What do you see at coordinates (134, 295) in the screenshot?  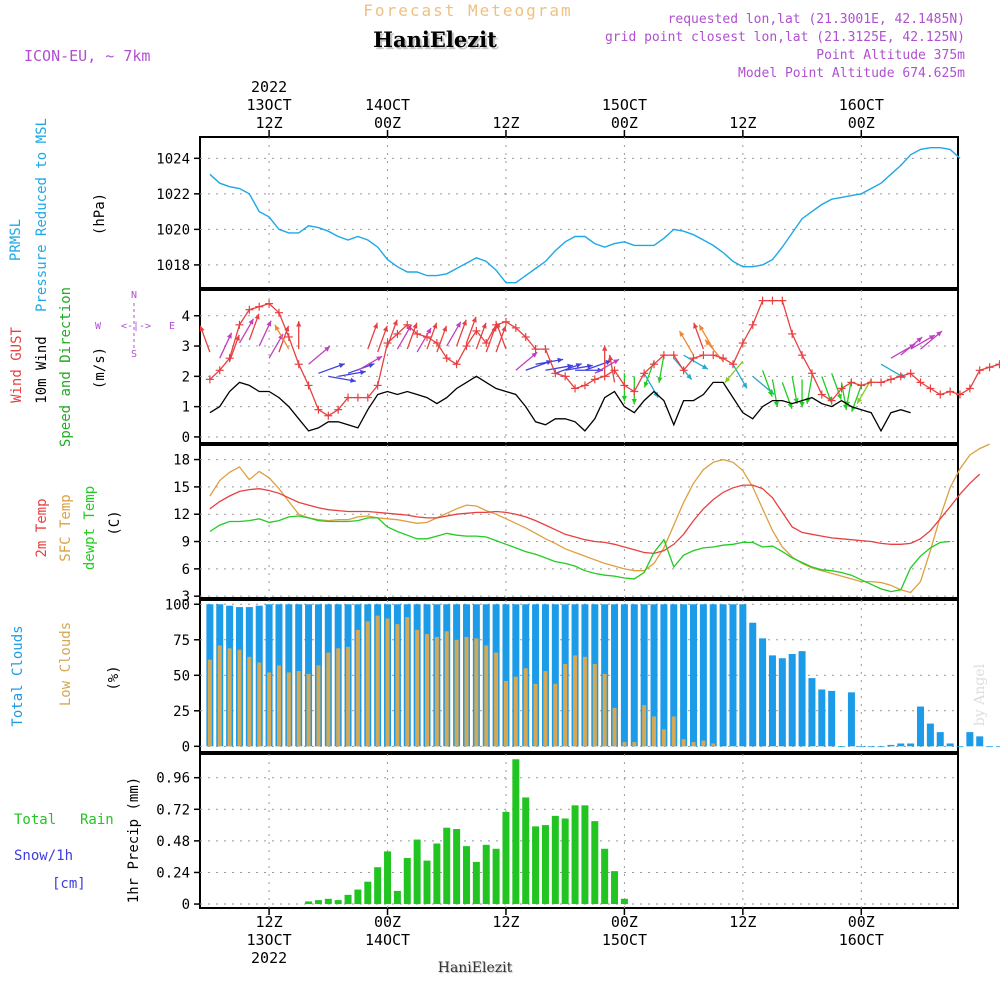 I see `compass-n: N` at bounding box center [134, 295].